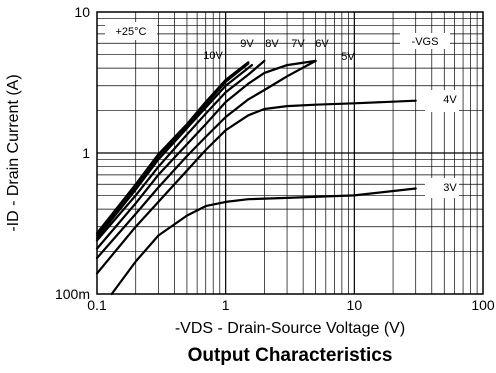 The height and width of the screenshot is (373, 496). I want to click on vgs-legend-label: -VGS, so click(425, 42).